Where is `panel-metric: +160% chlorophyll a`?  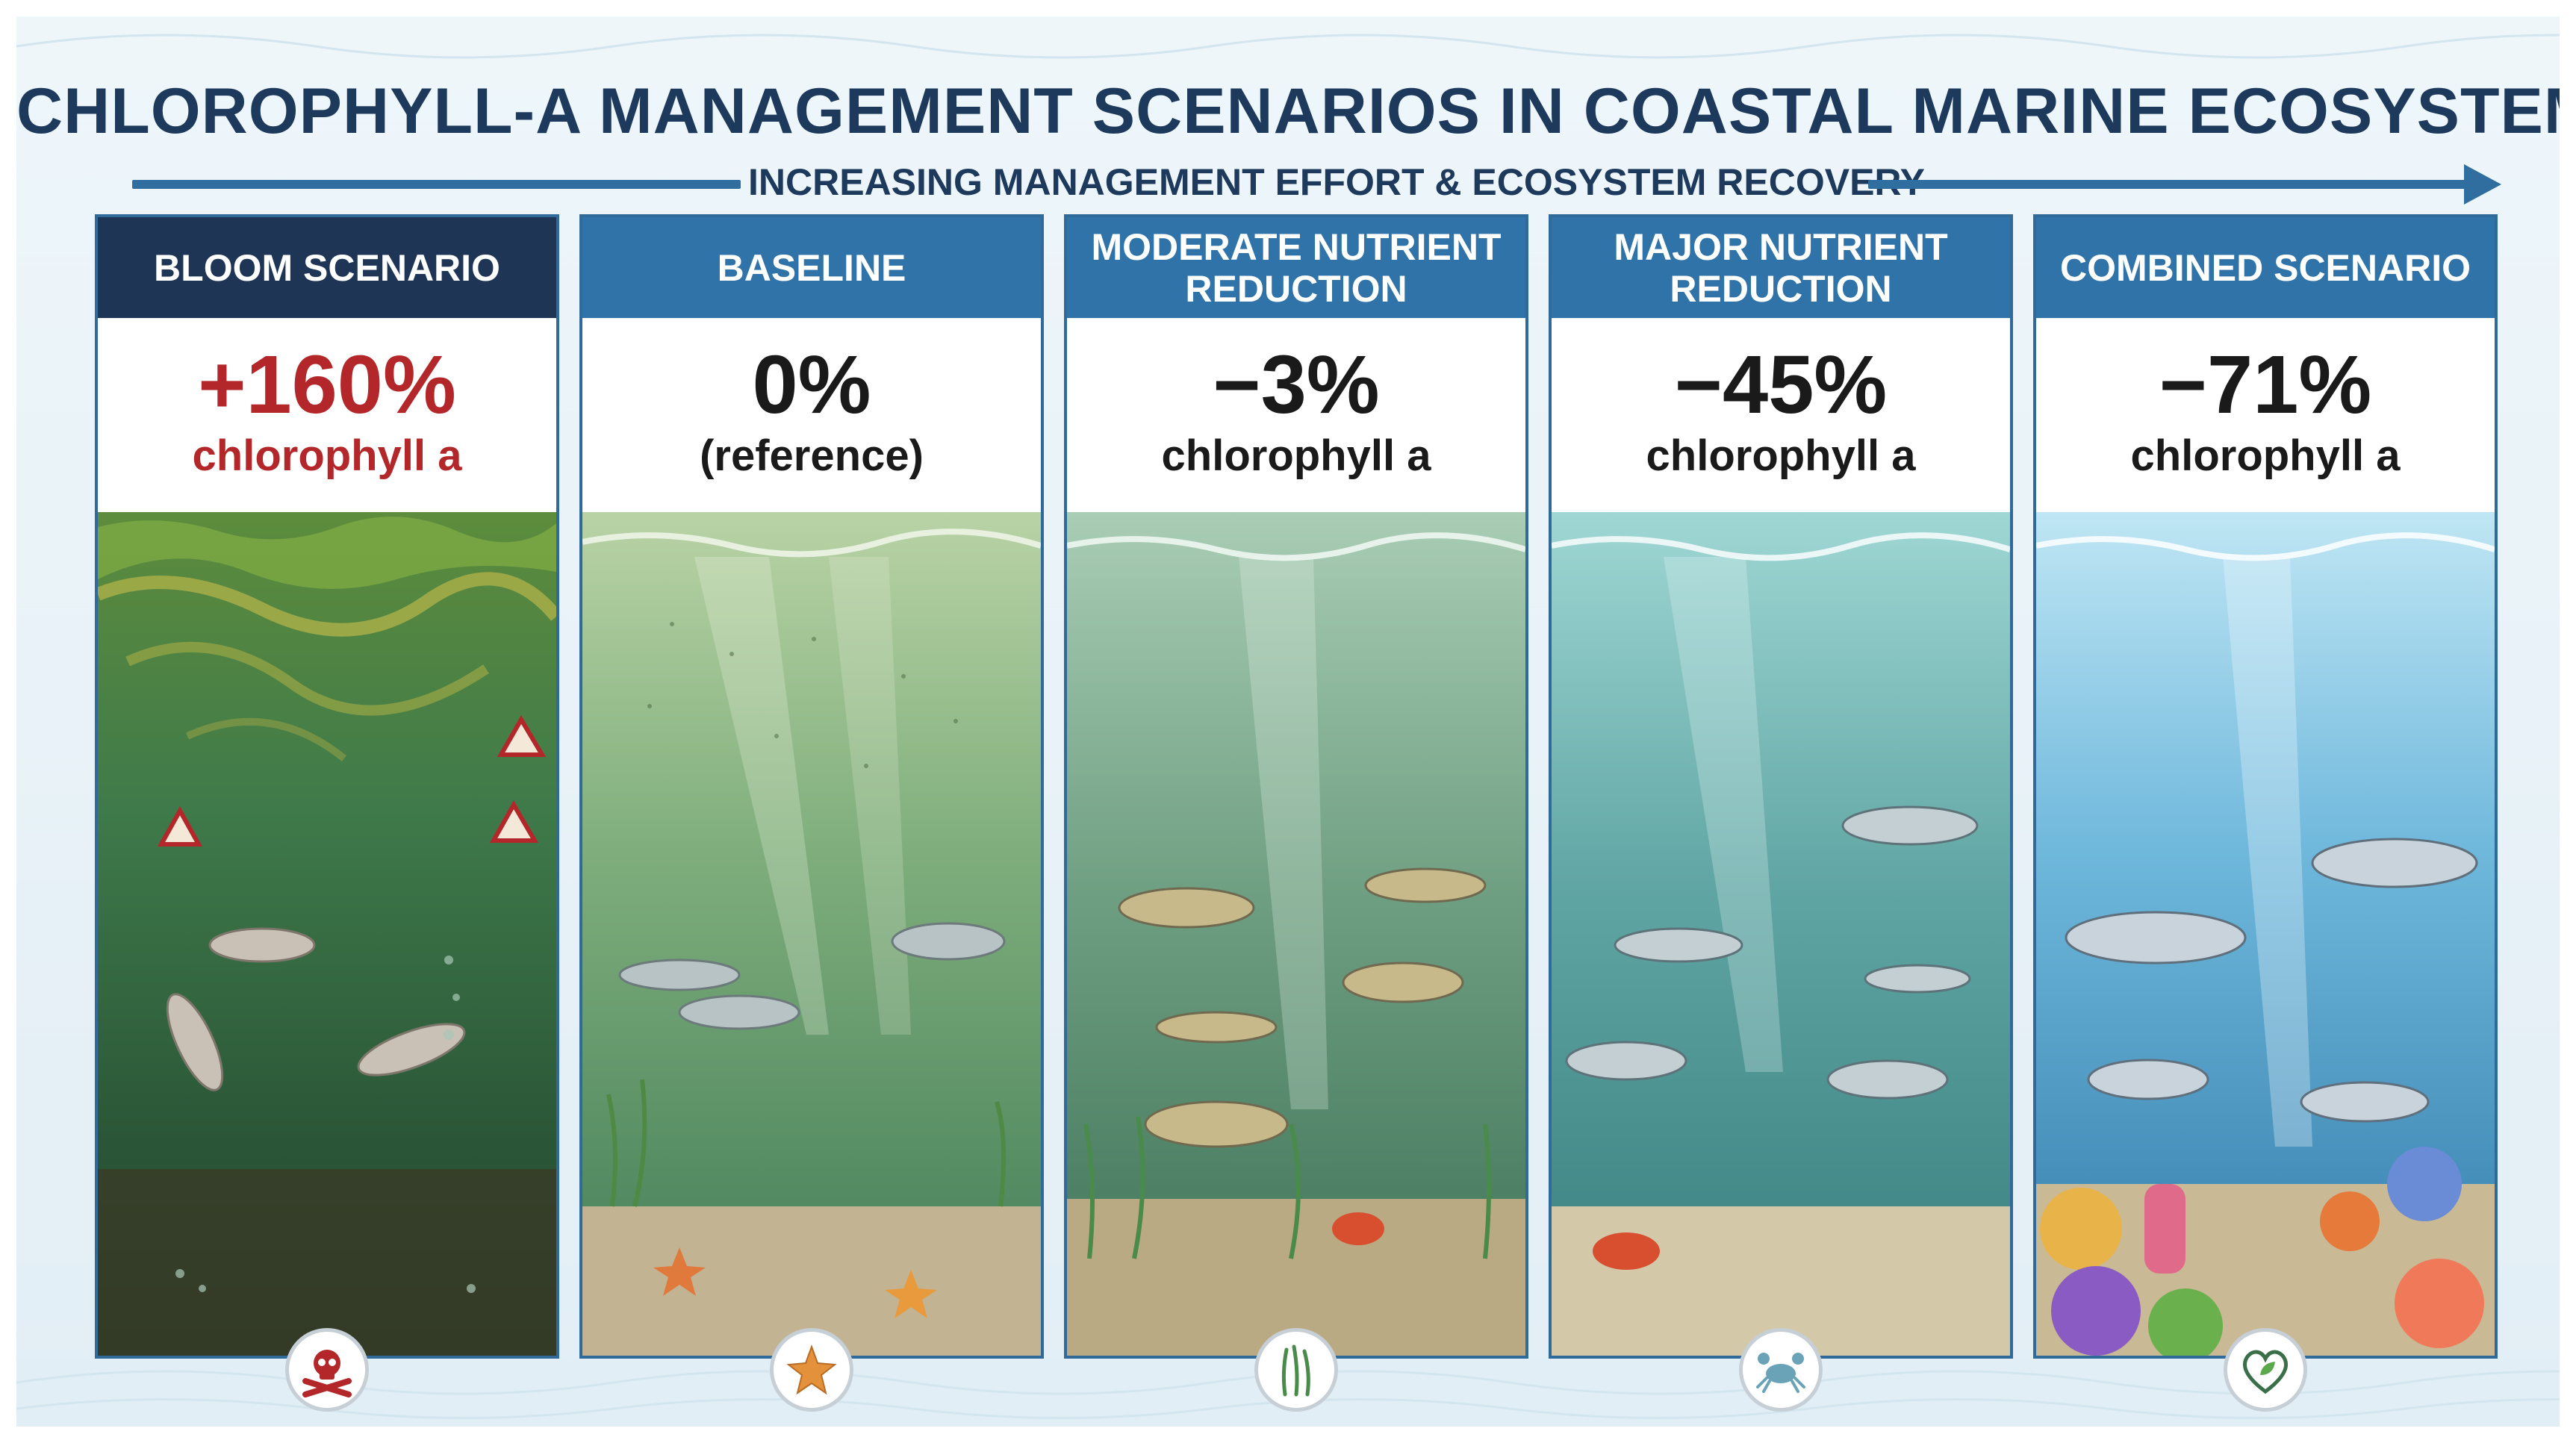
panel-metric: +160% chlorophyll a is located at coordinates (327, 415).